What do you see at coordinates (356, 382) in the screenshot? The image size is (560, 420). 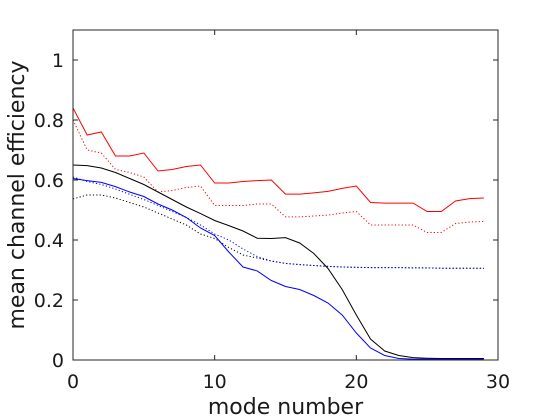 I see `x-tick-label: 20` at bounding box center [356, 382].